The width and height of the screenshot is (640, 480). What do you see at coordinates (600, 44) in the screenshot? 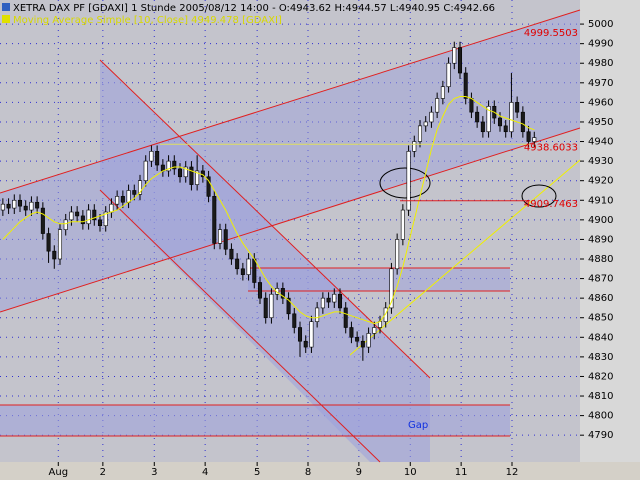
I see `y-tick-label: 4990` at bounding box center [600, 44].